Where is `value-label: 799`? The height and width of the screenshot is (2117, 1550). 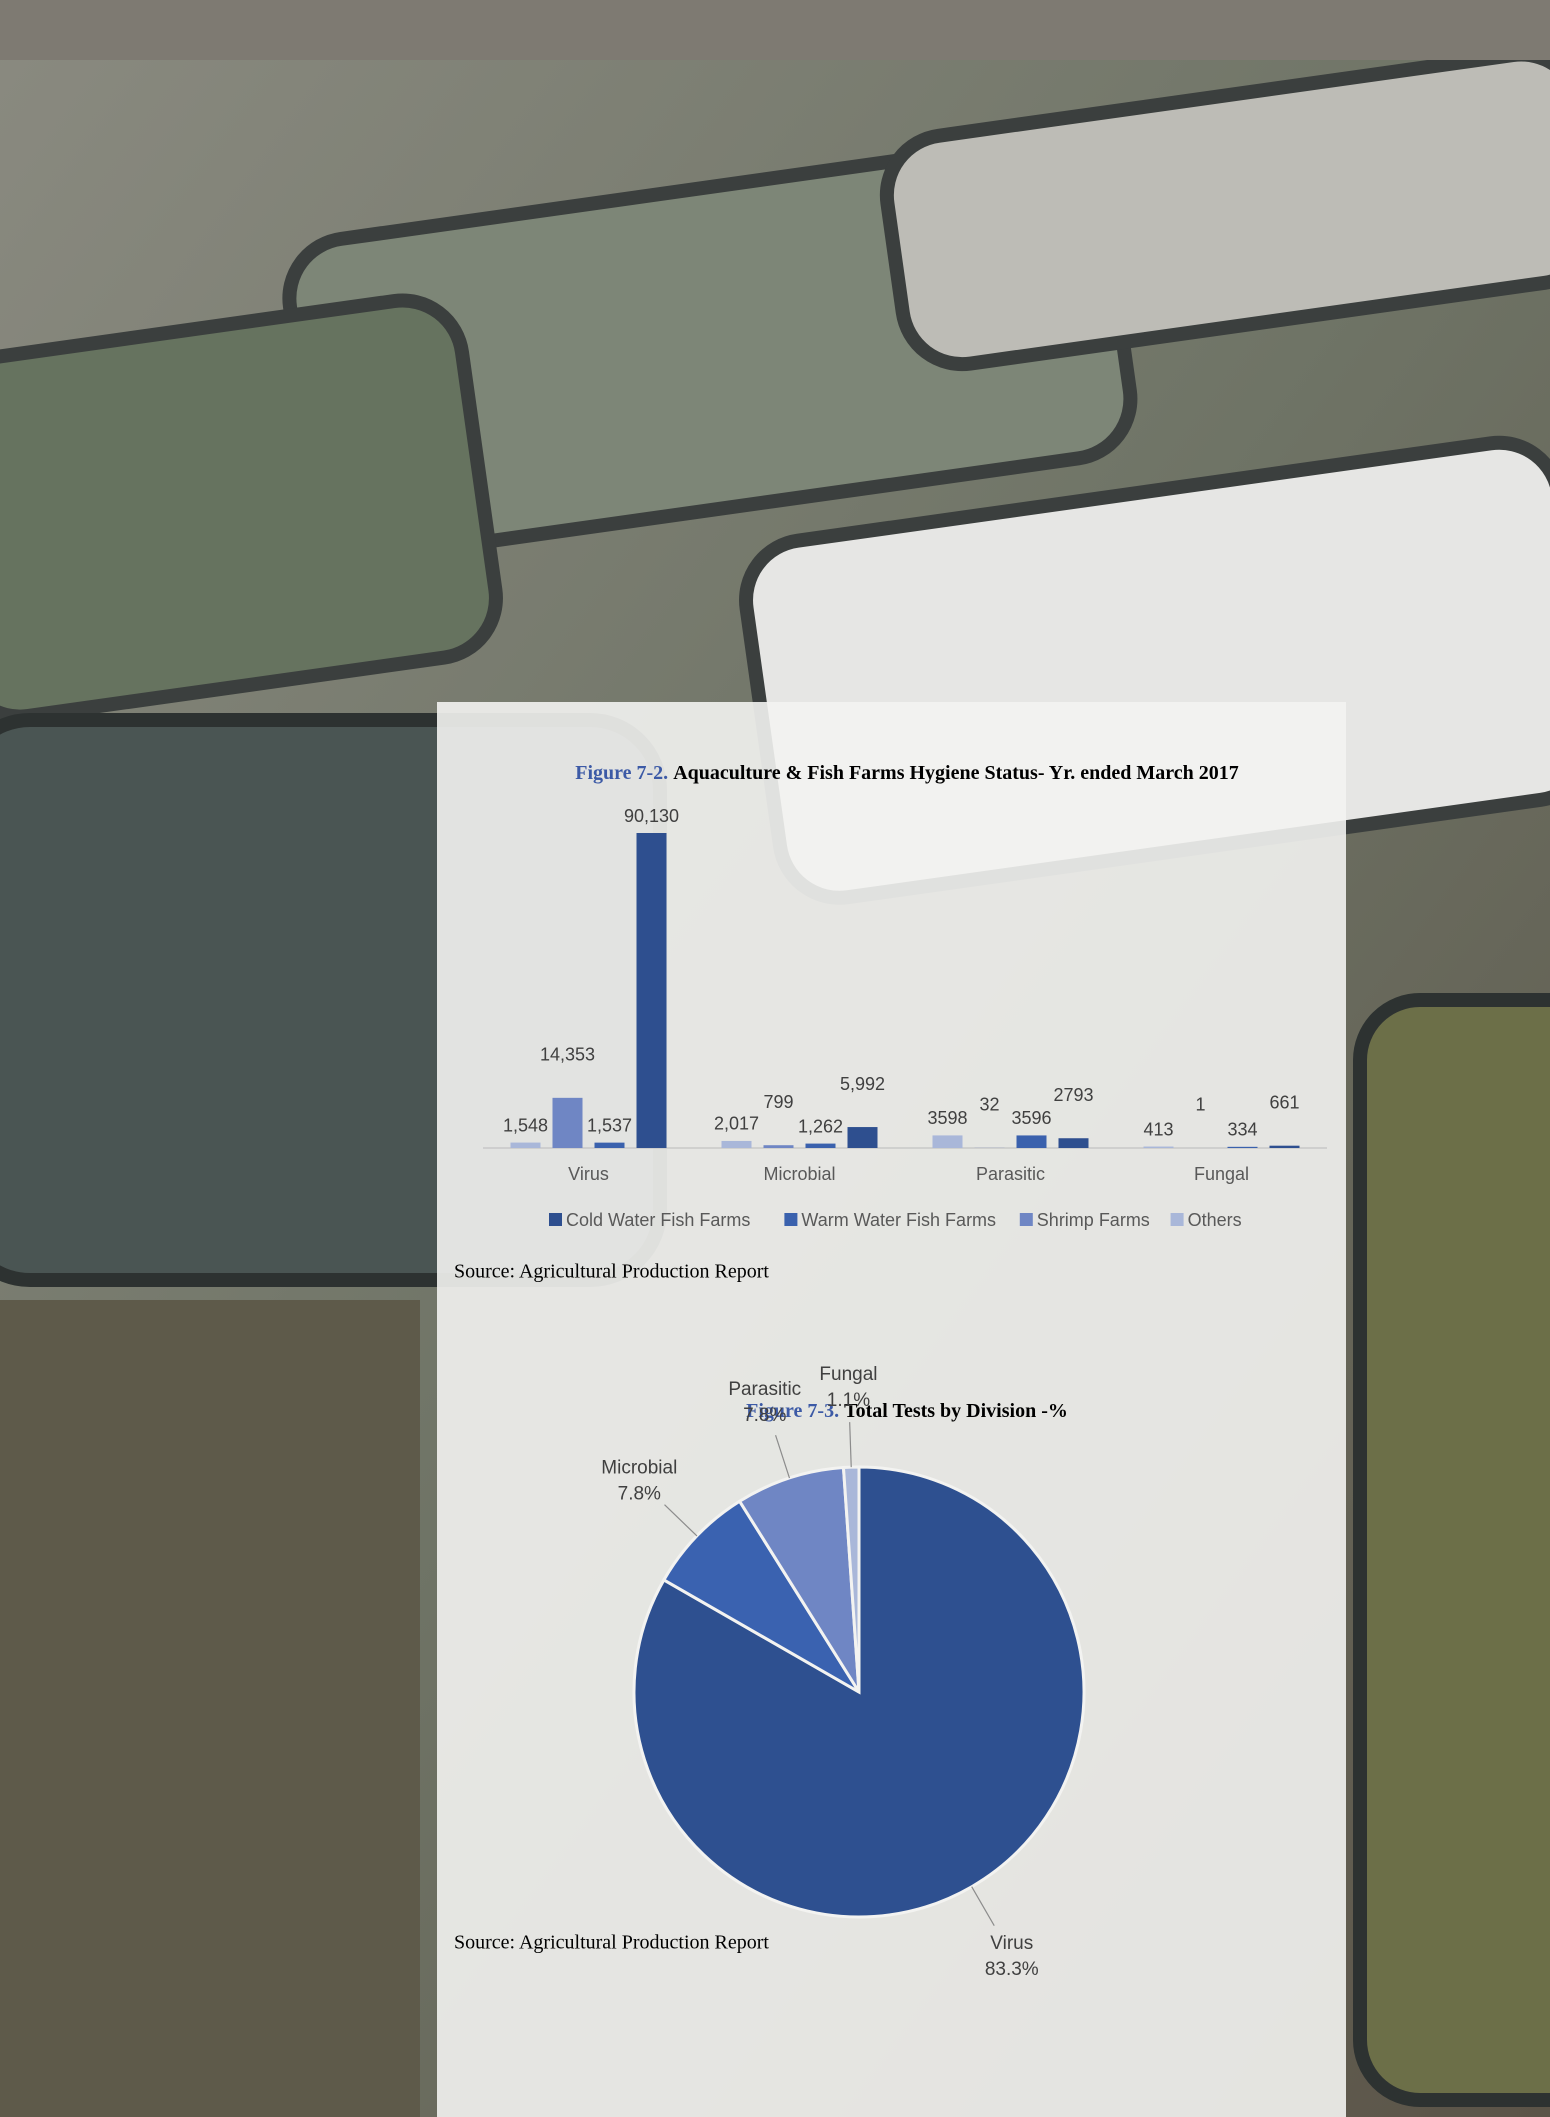 value-label: 799 is located at coordinates (778, 1102).